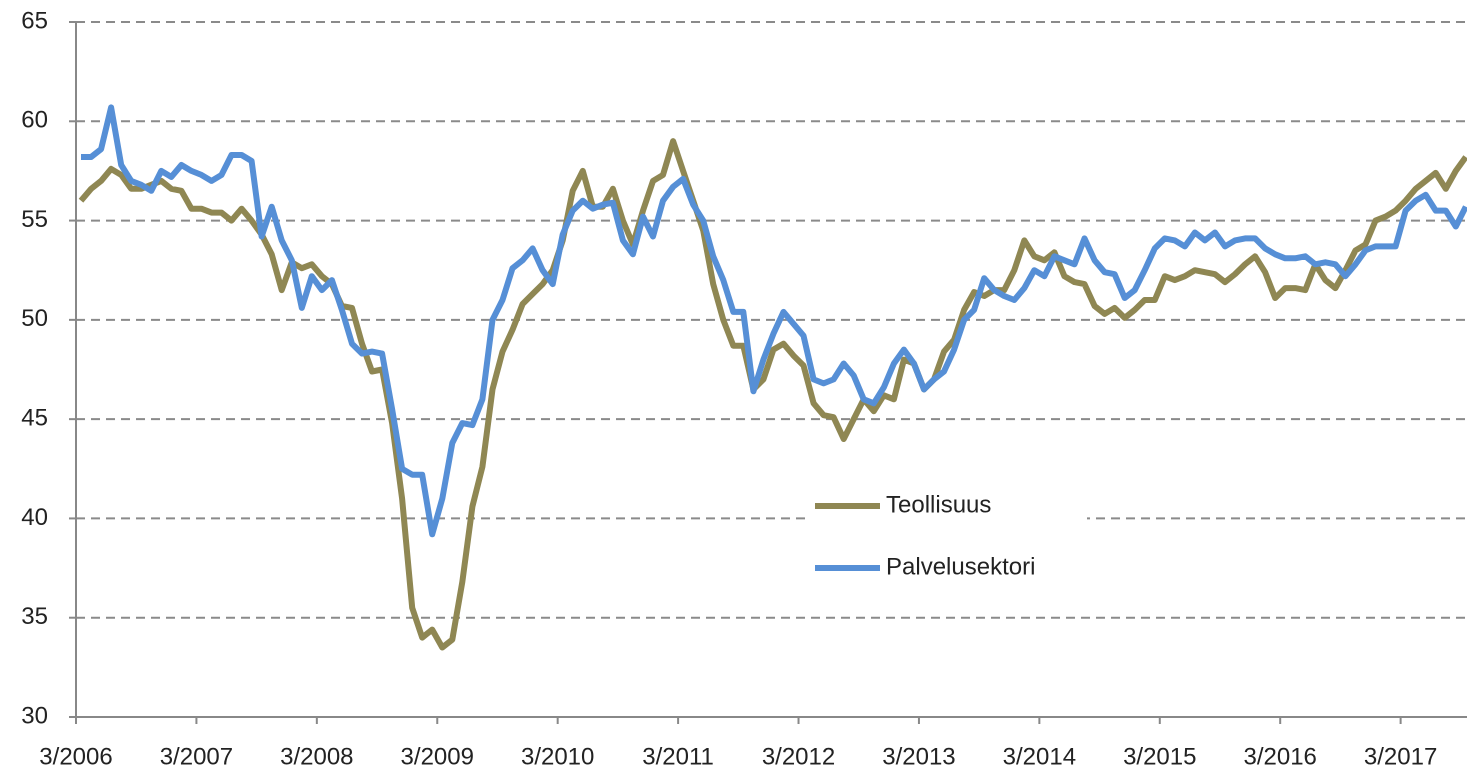 This screenshot has width=1467, height=779. I want to click on y-tick-label: 55, so click(34, 219).